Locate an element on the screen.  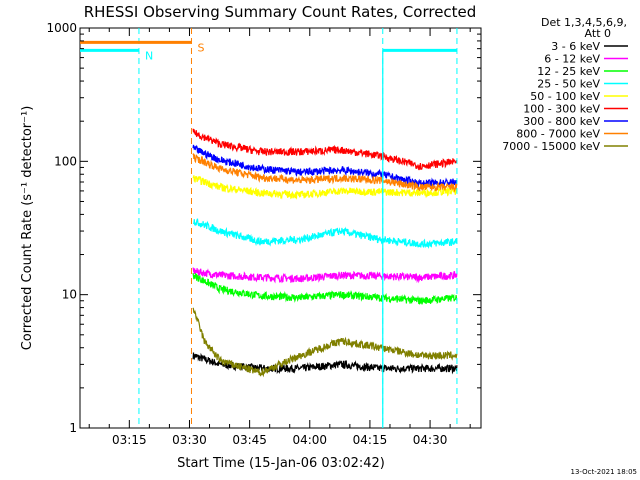
legend-label-7: 800 - 7000 keV is located at coordinates (558, 134).